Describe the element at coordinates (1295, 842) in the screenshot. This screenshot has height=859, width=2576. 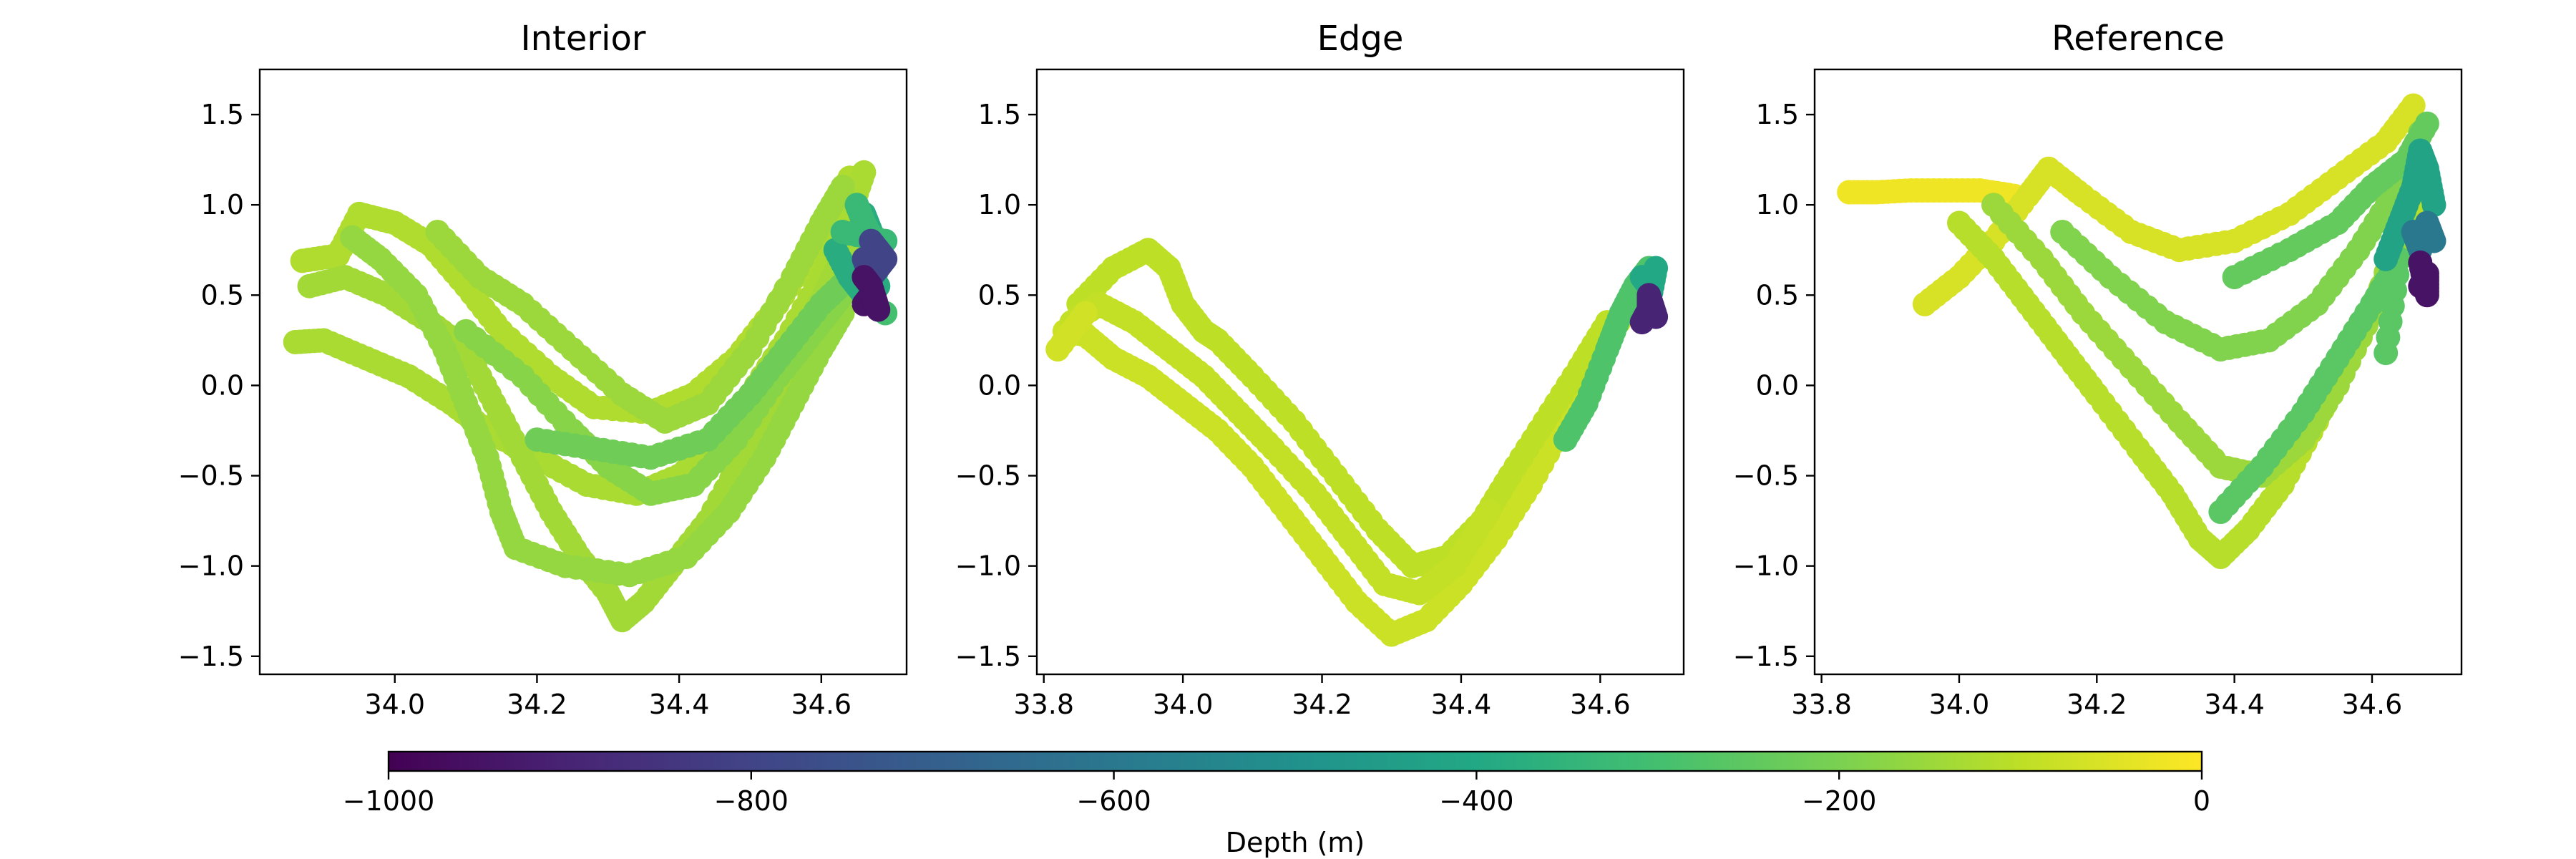
I see `colorbar-label: Depth (m)` at that location.